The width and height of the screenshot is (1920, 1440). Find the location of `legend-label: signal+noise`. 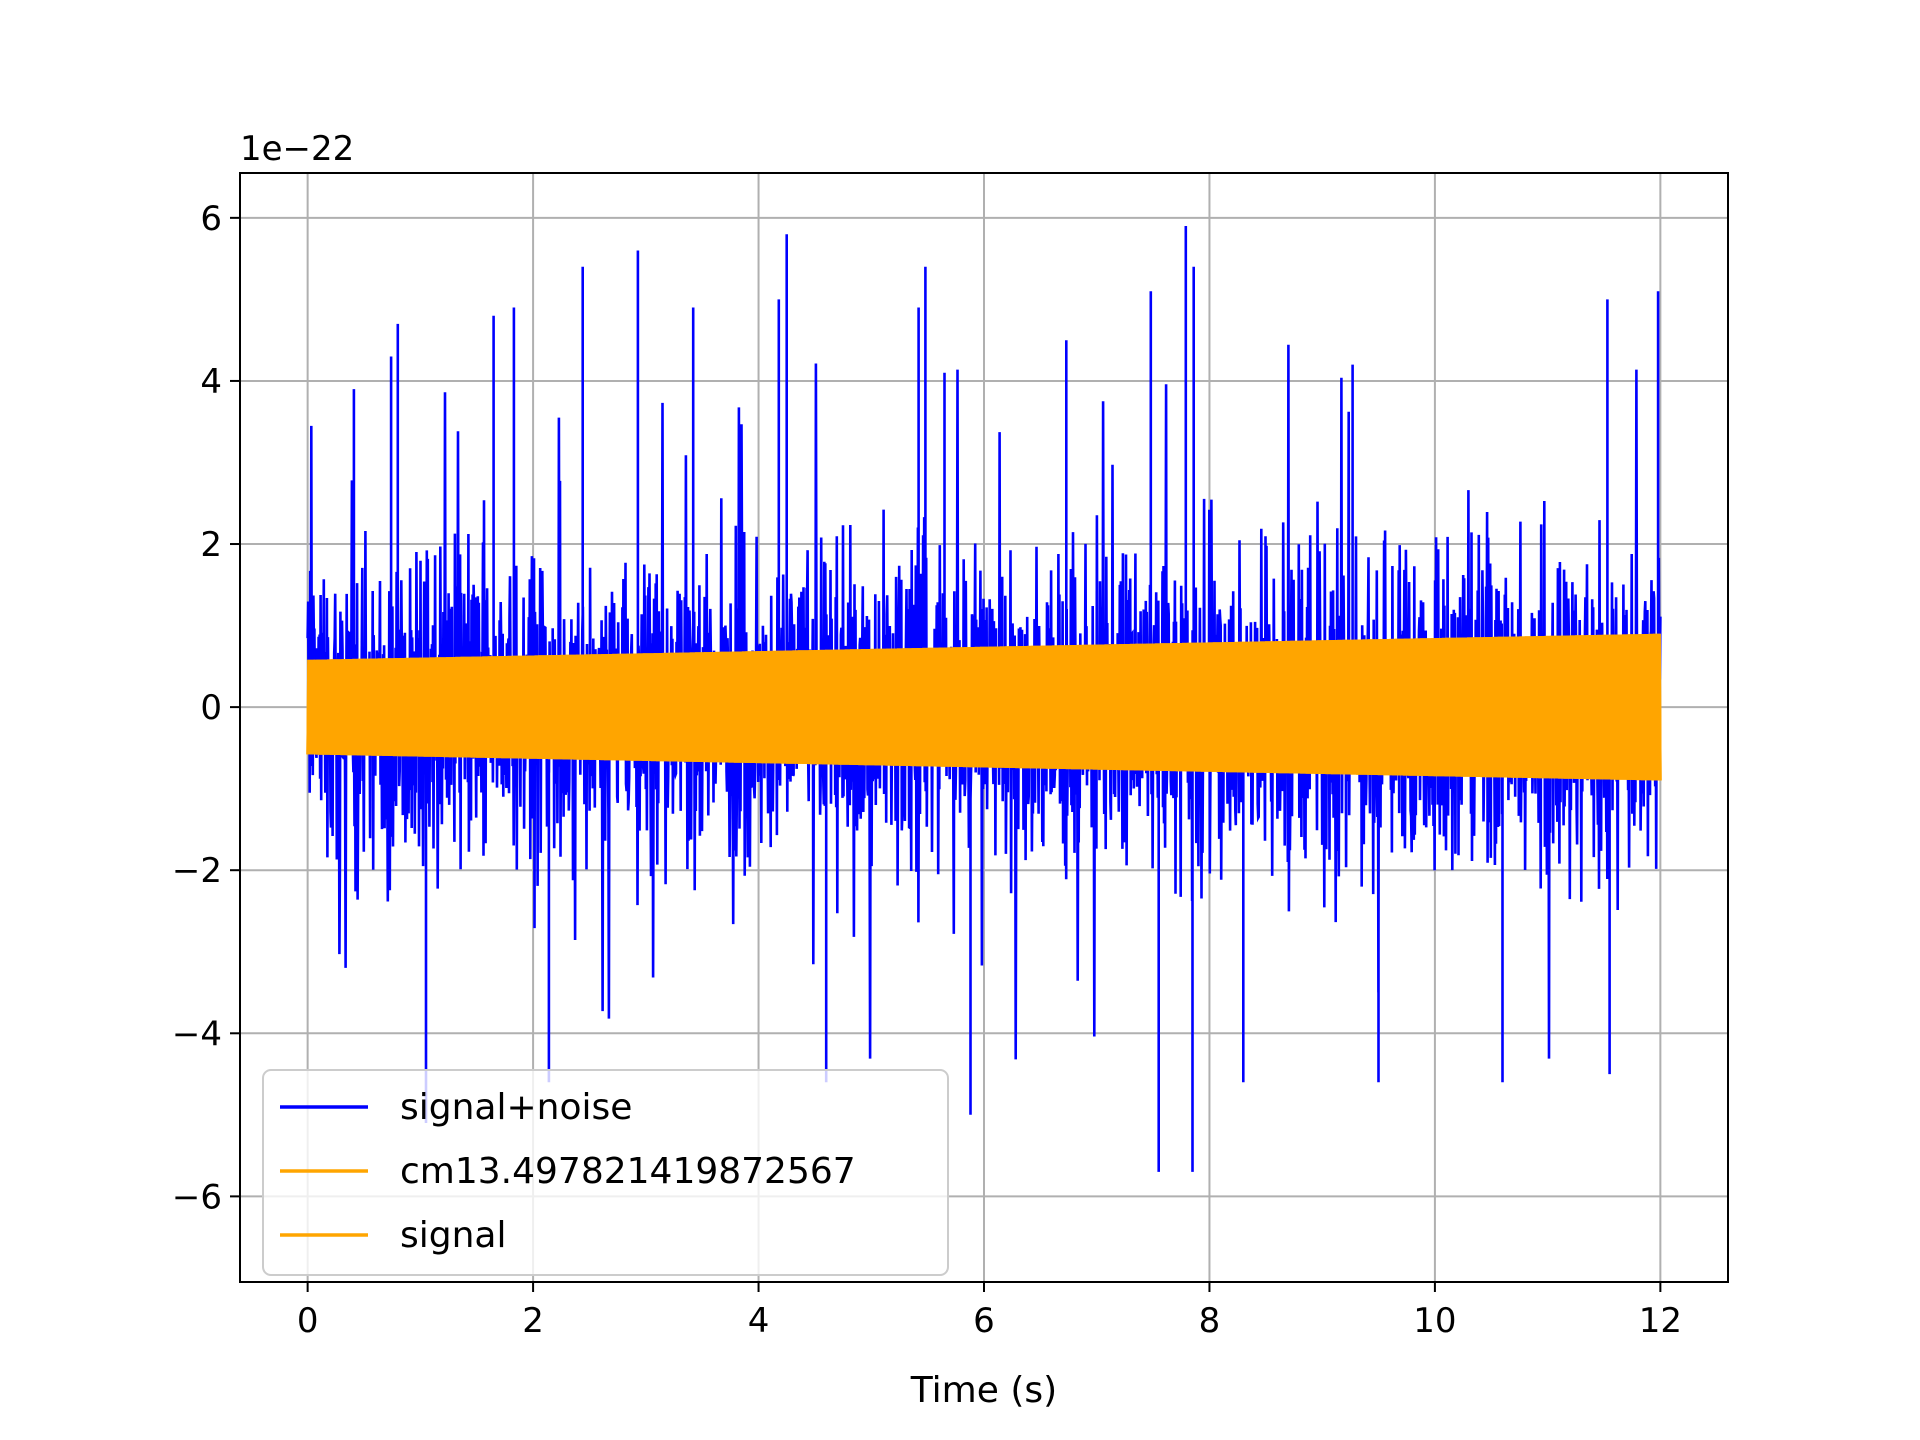

legend-label: signal+noise is located at coordinates (516, 1107).